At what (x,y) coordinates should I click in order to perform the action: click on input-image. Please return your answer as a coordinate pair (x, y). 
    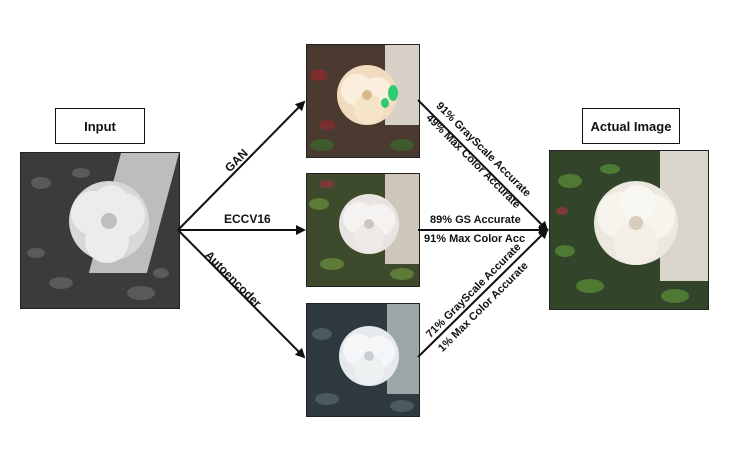
    Looking at the image, I should click on (100, 230).